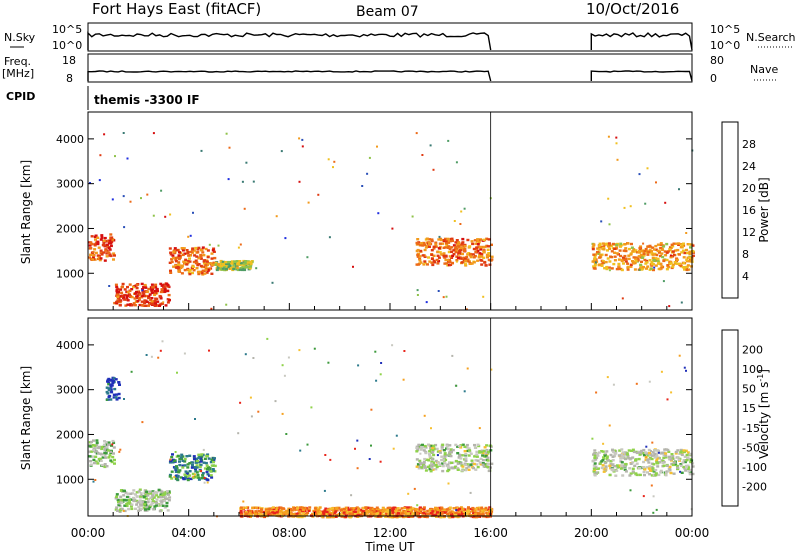 The height and width of the screenshot is (554, 800). I want to click on time-axis-label: Time UT, so click(389, 547).